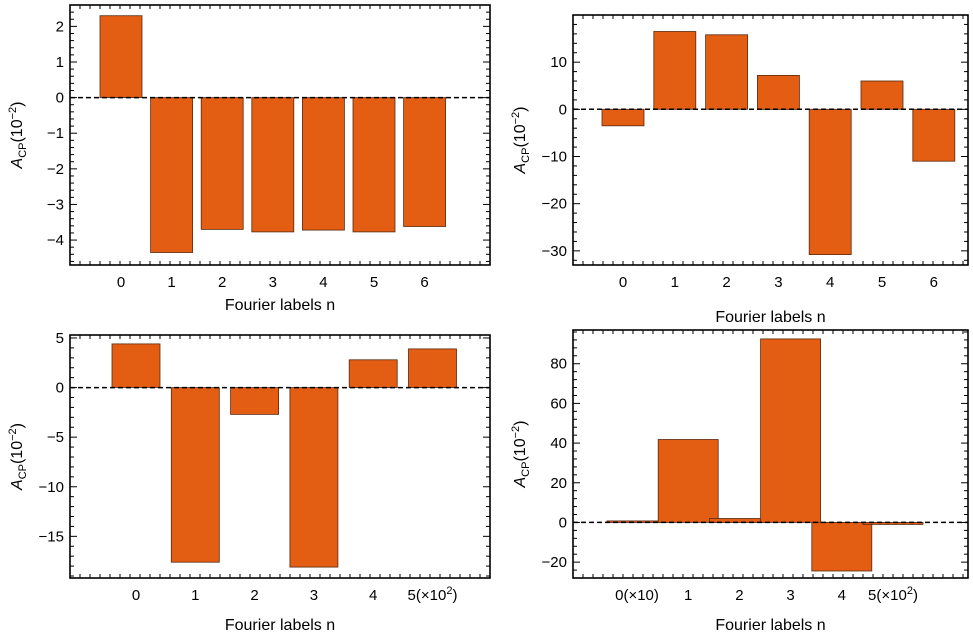 Image resolution: width=973 pixels, height=641 pixels. Describe the element at coordinates (55, 437) in the screenshot. I see `ytick-label: −5` at that location.